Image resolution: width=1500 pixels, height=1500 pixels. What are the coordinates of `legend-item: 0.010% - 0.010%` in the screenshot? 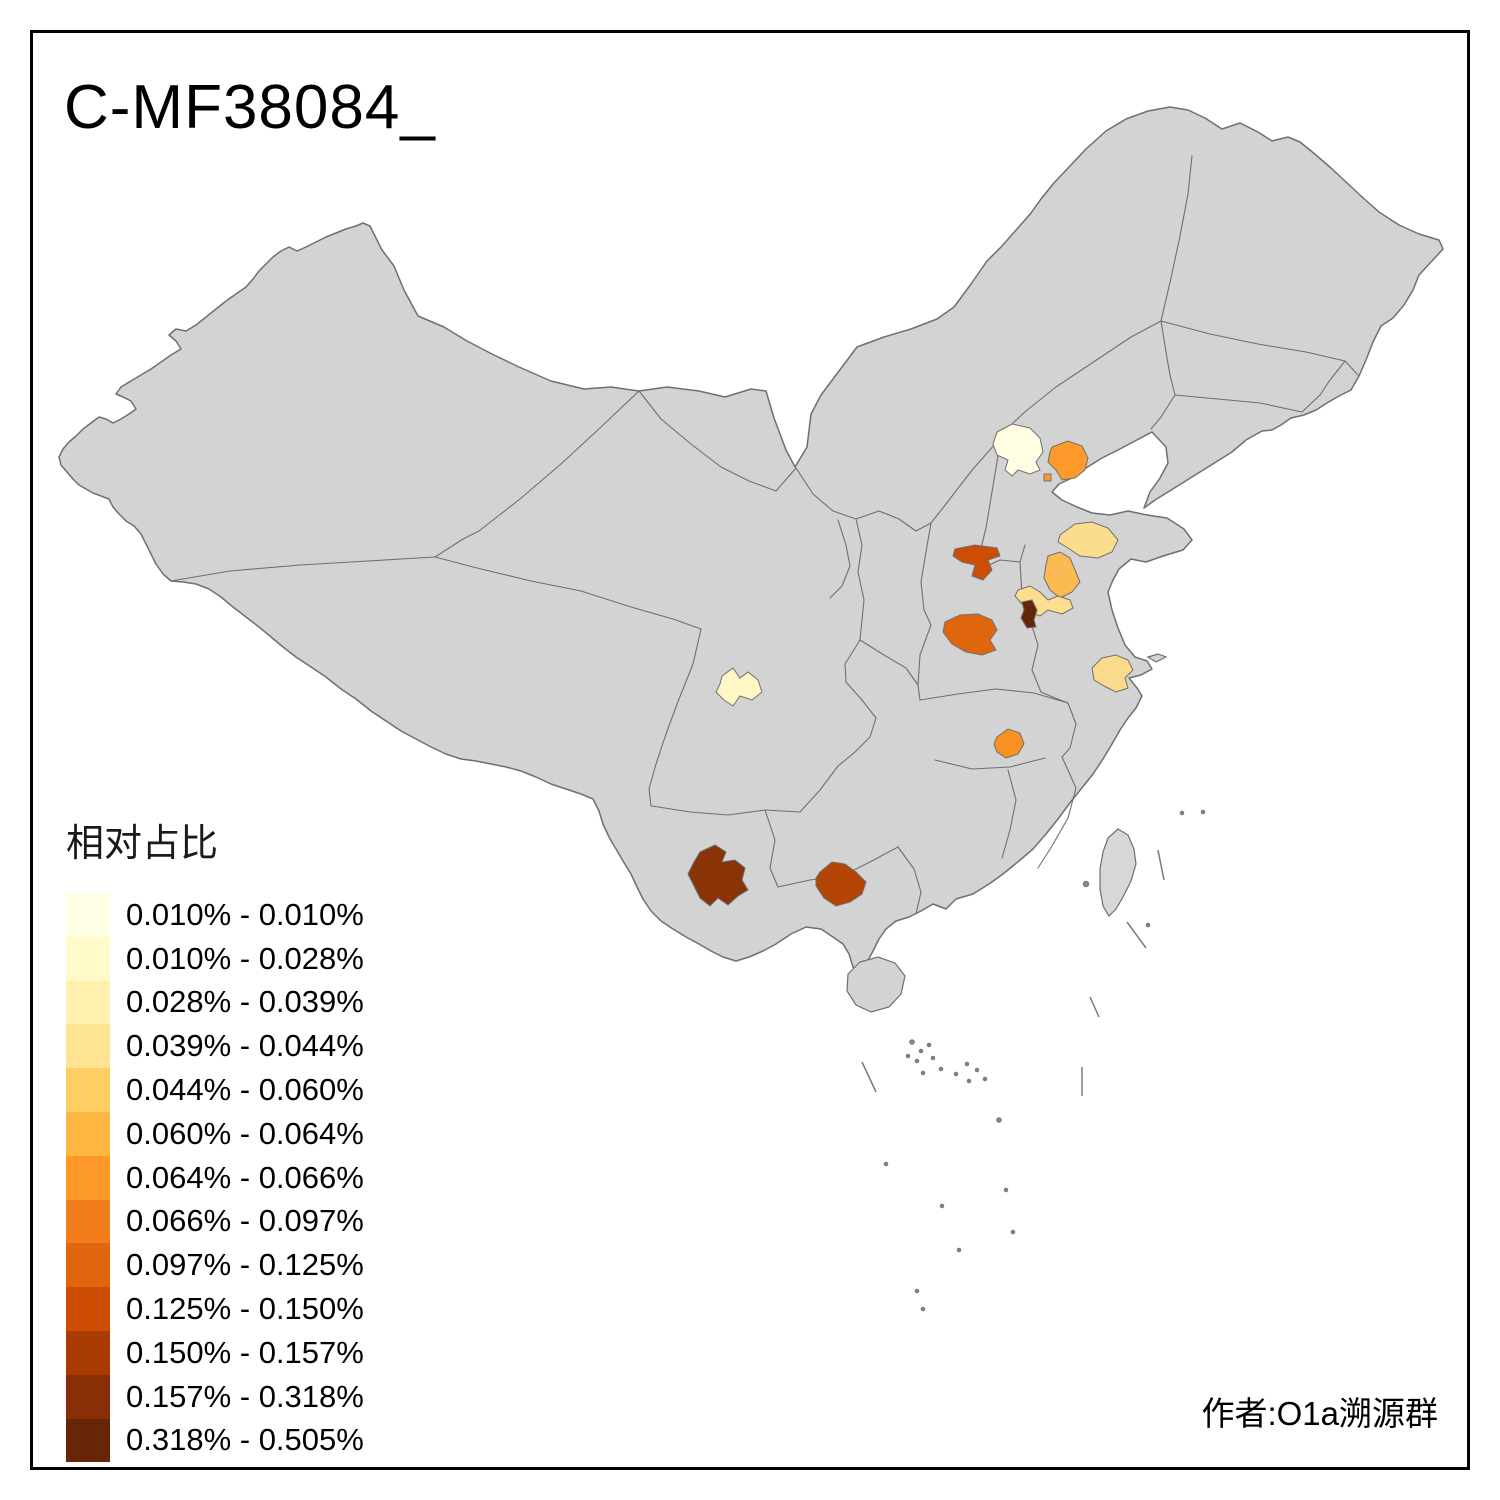 It's located at (215, 915).